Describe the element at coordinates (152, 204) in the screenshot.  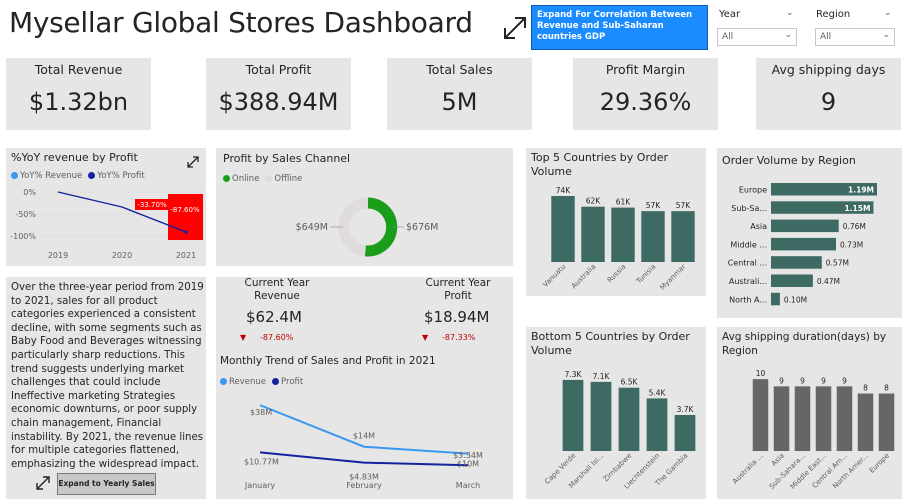
I see `data-label-bg` at that location.